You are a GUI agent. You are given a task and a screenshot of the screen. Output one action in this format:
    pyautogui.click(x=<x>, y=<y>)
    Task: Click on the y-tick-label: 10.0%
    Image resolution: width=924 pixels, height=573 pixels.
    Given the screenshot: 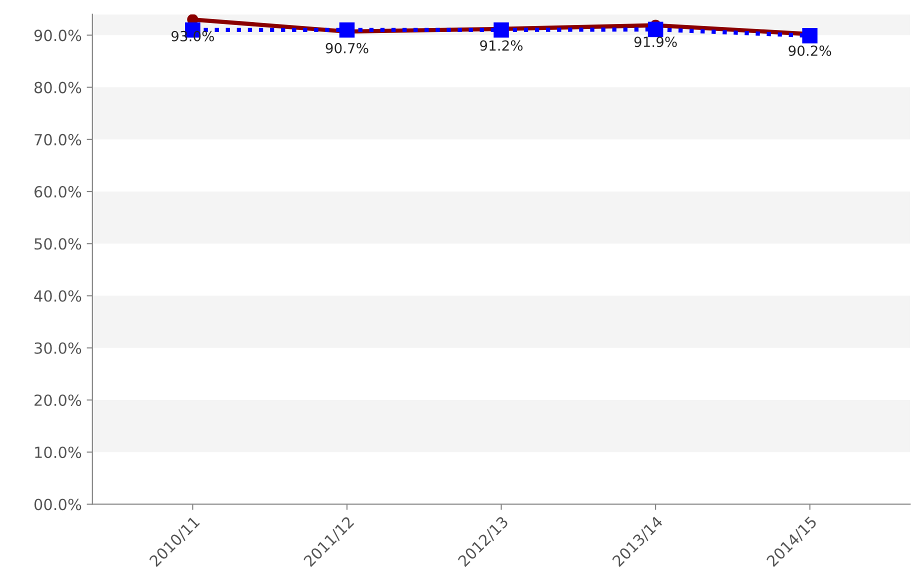 What is the action you would take?
    pyautogui.click(x=58, y=452)
    